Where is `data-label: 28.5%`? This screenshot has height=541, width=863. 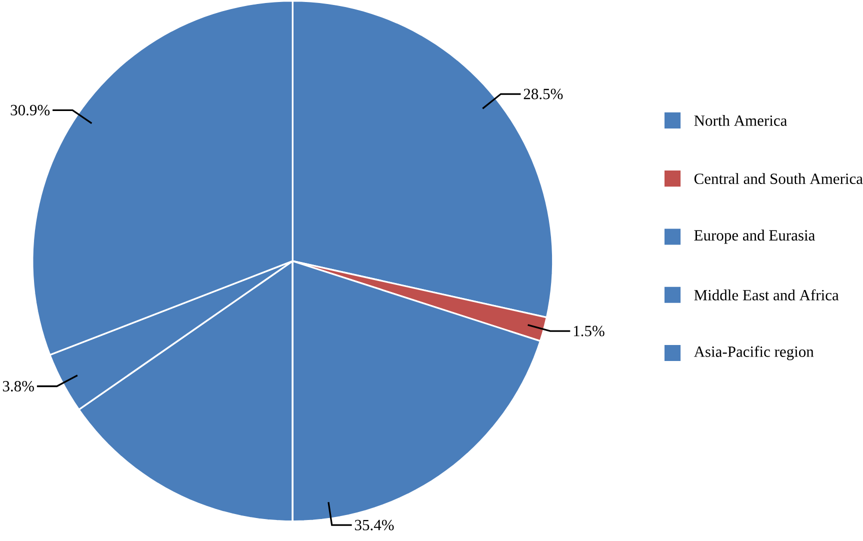 data-label: 28.5% is located at coordinates (543, 94).